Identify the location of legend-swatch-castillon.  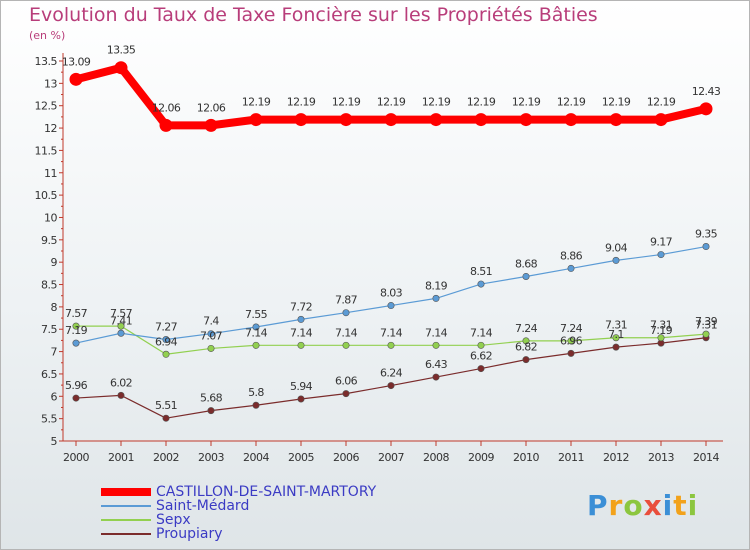
(126, 492).